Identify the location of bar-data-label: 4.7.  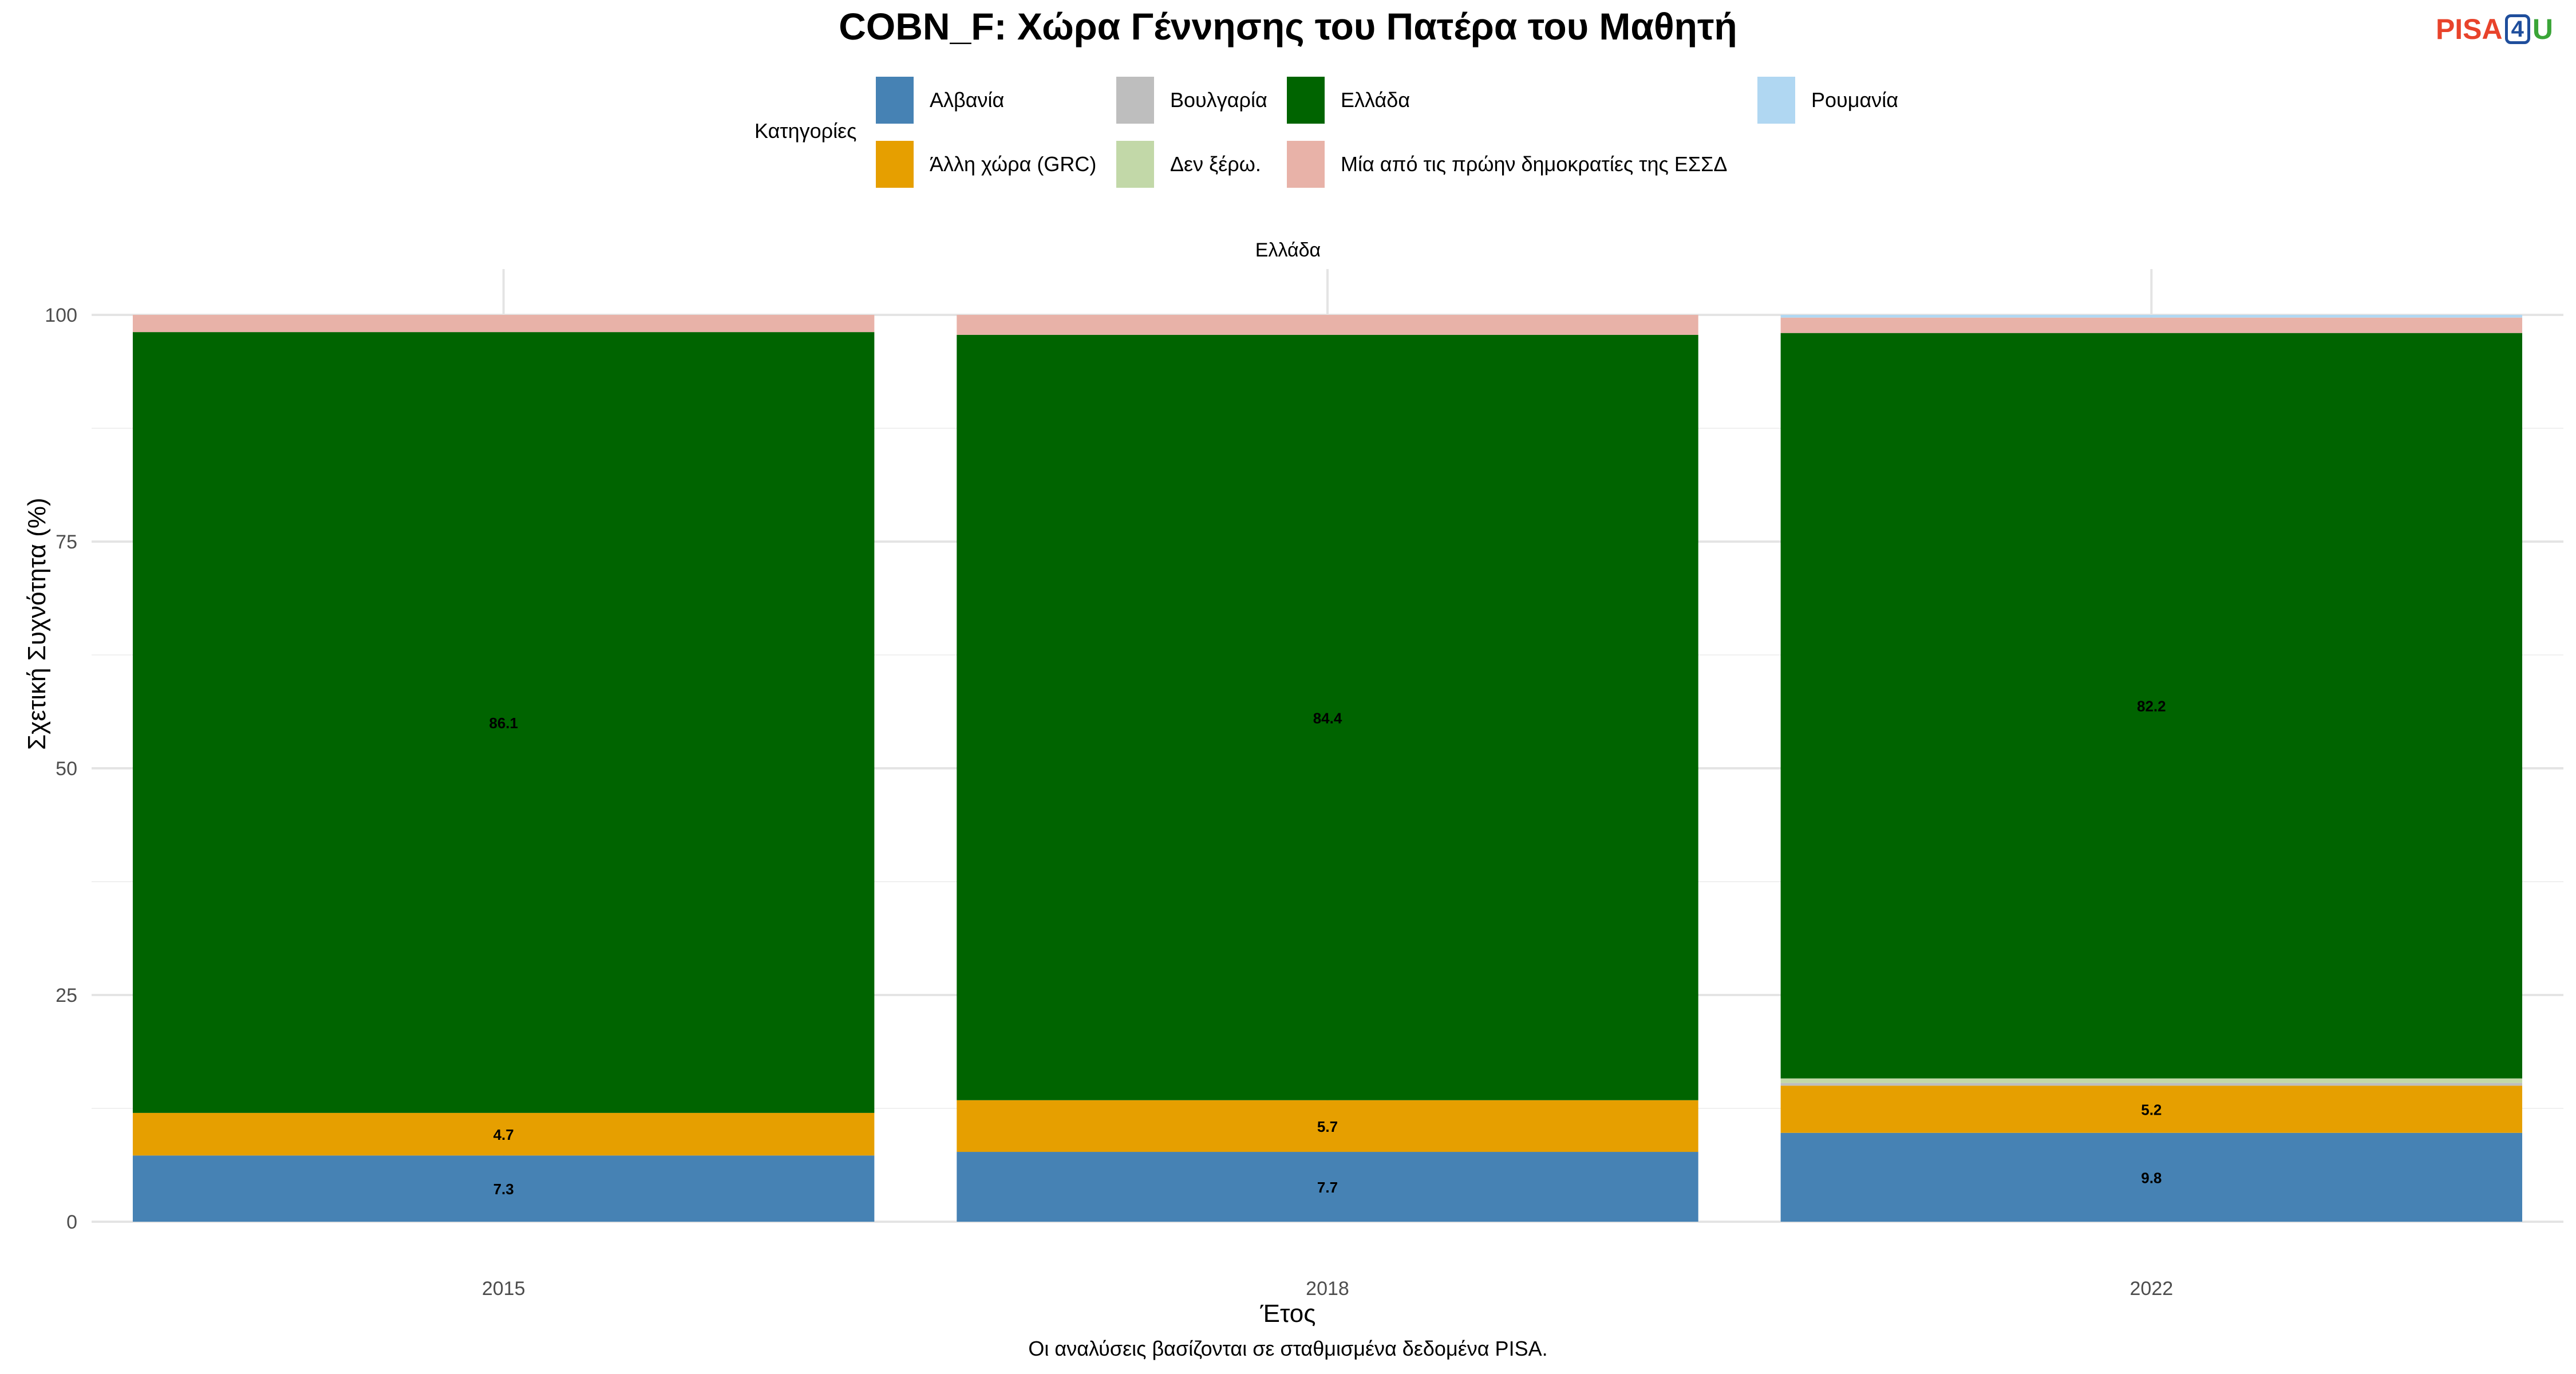
(503, 1134).